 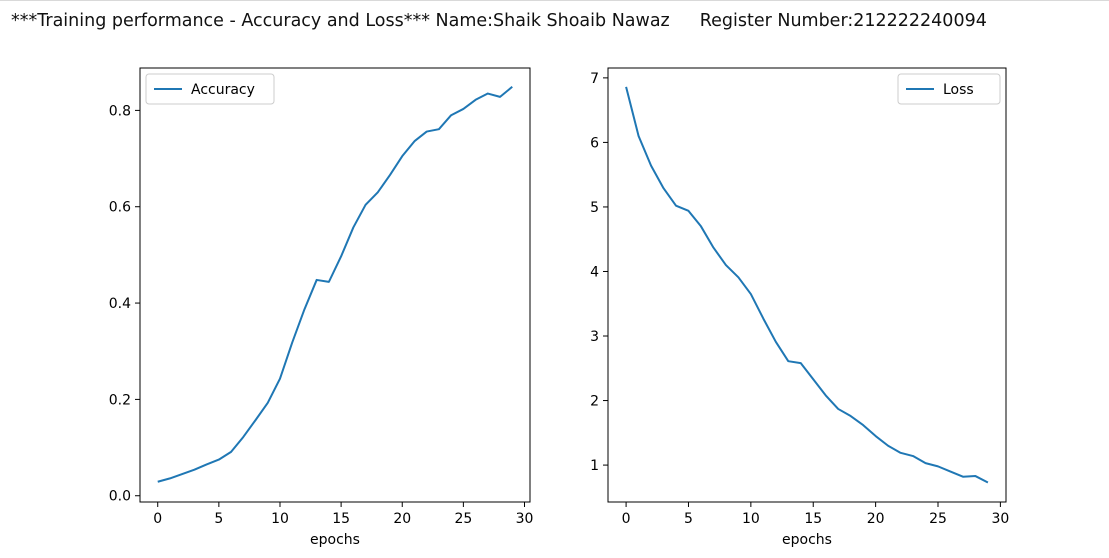 I want to click on loss-x-tick-label: 20, so click(x=876, y=519).